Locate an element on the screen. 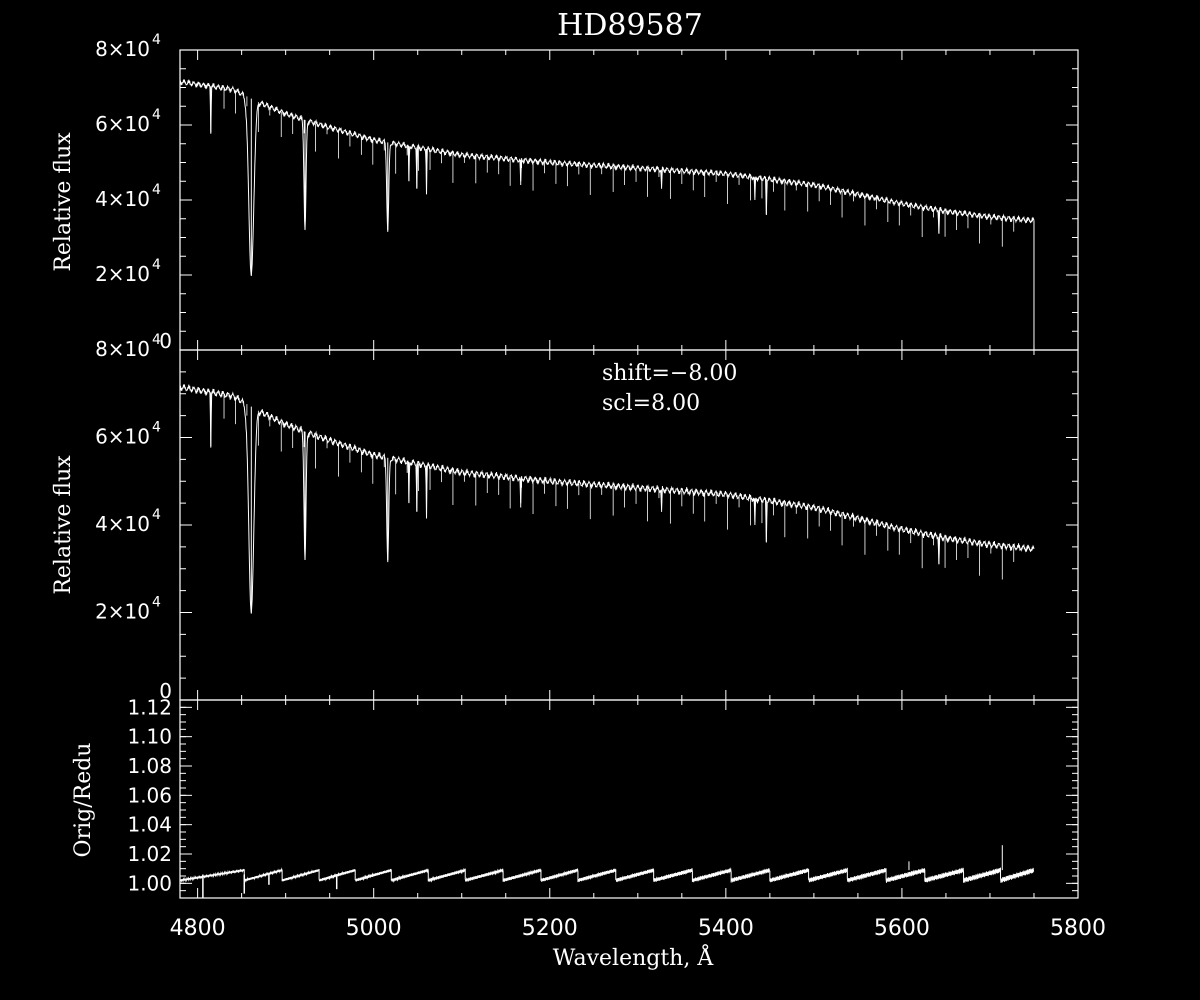 The height and width of the screenshot is (1000, 1200). x-tick-label: 5600 is located at coordinates (902, 928).